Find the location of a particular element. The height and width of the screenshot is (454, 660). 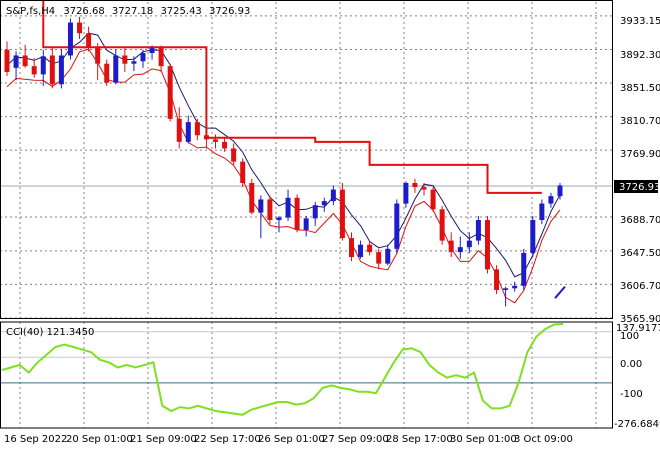

price-tick: 3769.90 is located at coordinates (640, 154).